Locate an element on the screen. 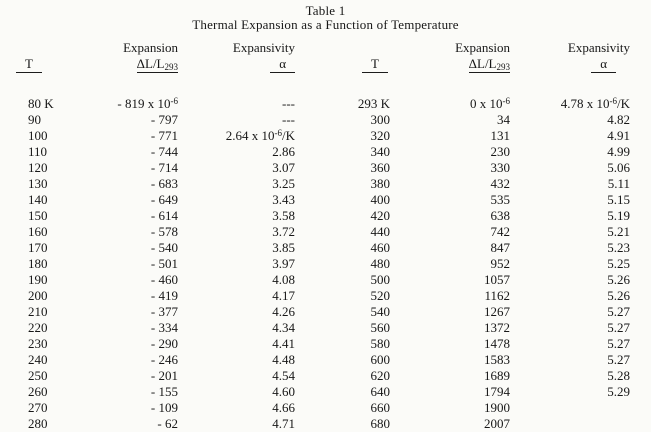 Image resolution: width=651 pixels, height=432 pixels. table-cell: 4.66 is located at coordinates (283, 407).